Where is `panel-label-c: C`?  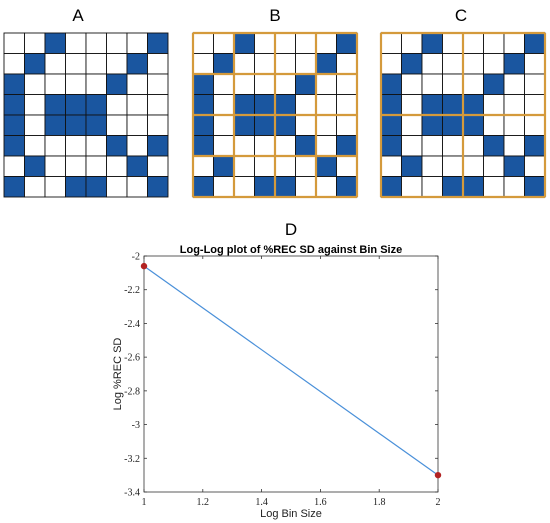
panel-label-c: C is located at coordinates (461, 15).